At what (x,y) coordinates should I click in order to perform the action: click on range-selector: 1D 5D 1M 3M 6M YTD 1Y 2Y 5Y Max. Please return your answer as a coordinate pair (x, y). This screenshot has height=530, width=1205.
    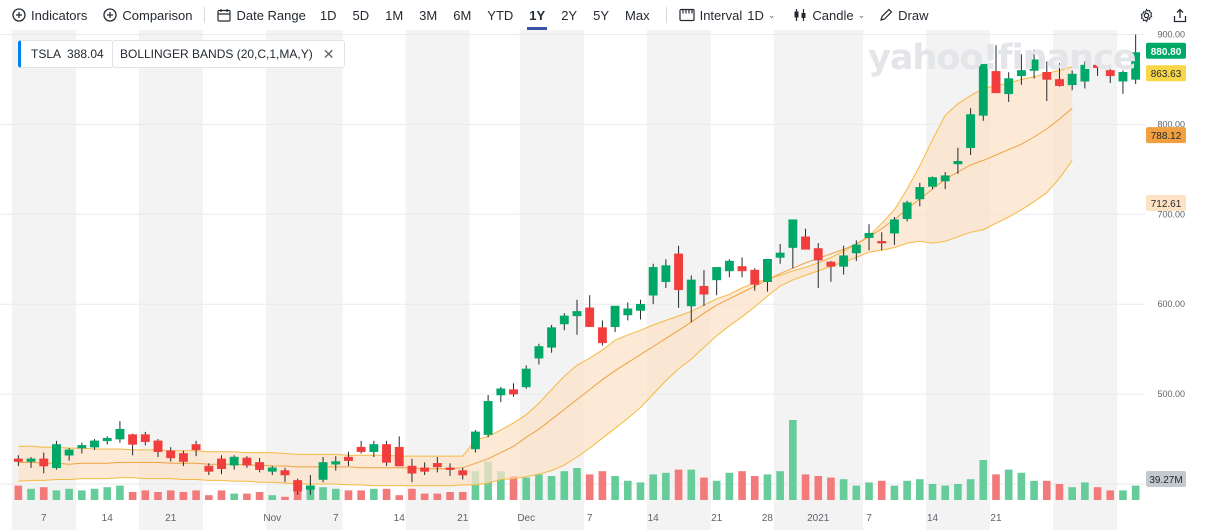
    Looking at the image, I should click on (485, 15).